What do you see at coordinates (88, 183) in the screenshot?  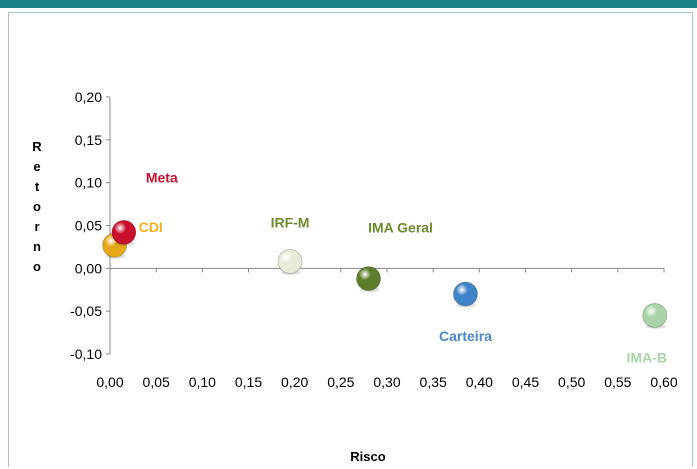 I see `y-tick-label: 0,10` at bounding box center [88, 183].